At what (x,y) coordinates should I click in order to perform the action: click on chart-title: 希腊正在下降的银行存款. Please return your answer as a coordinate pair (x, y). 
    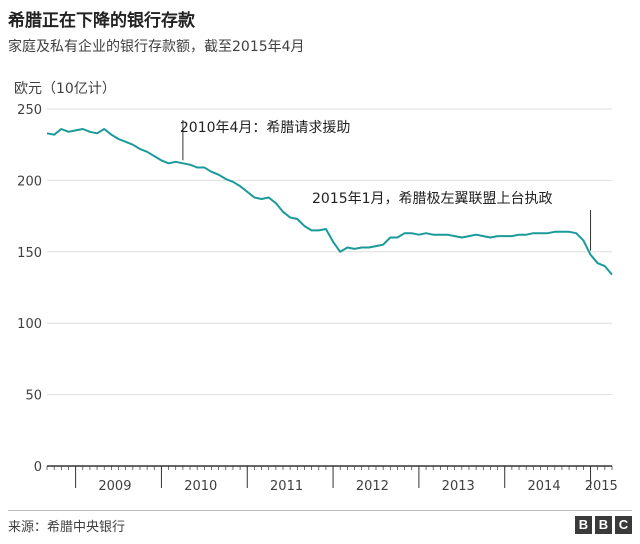
    Looking at the image, I should click on (101, 21).